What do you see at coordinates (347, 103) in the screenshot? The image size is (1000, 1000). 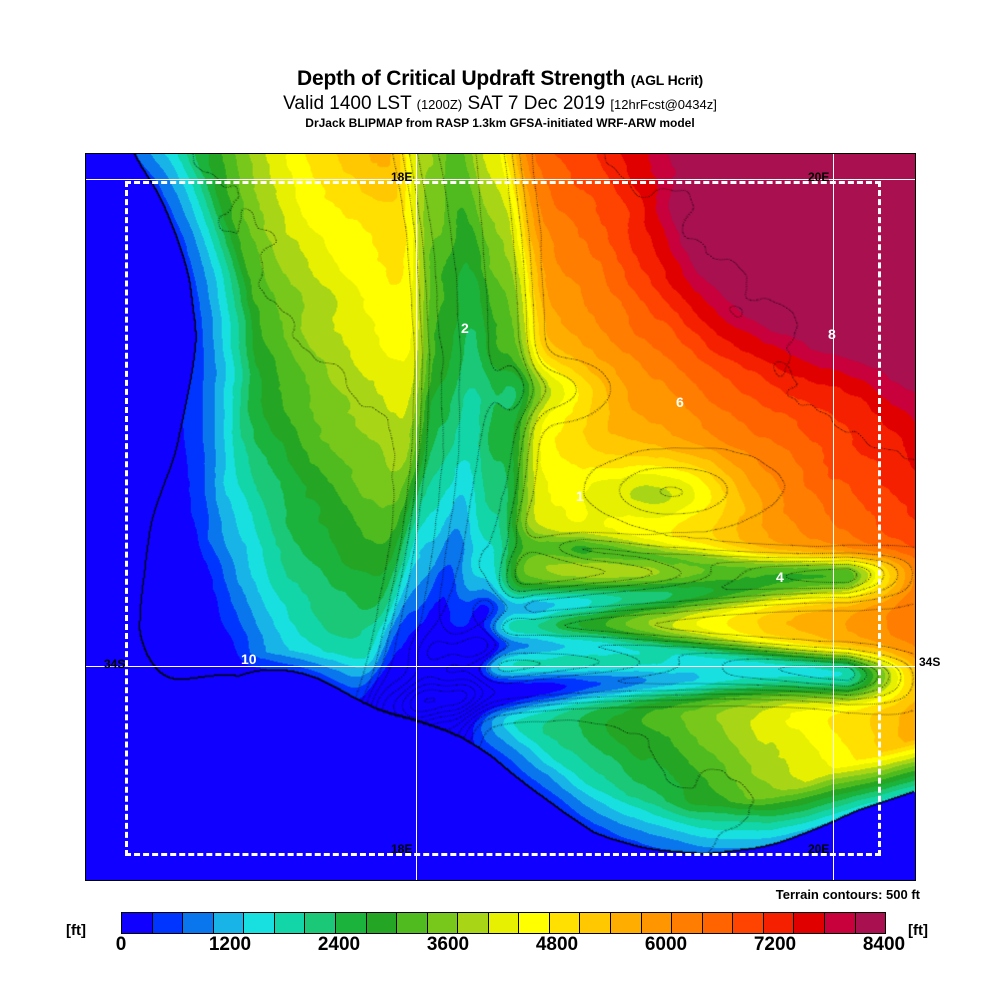 I see `valid-prefix: Valid 1400 LST` at bounding box center [347, 103].